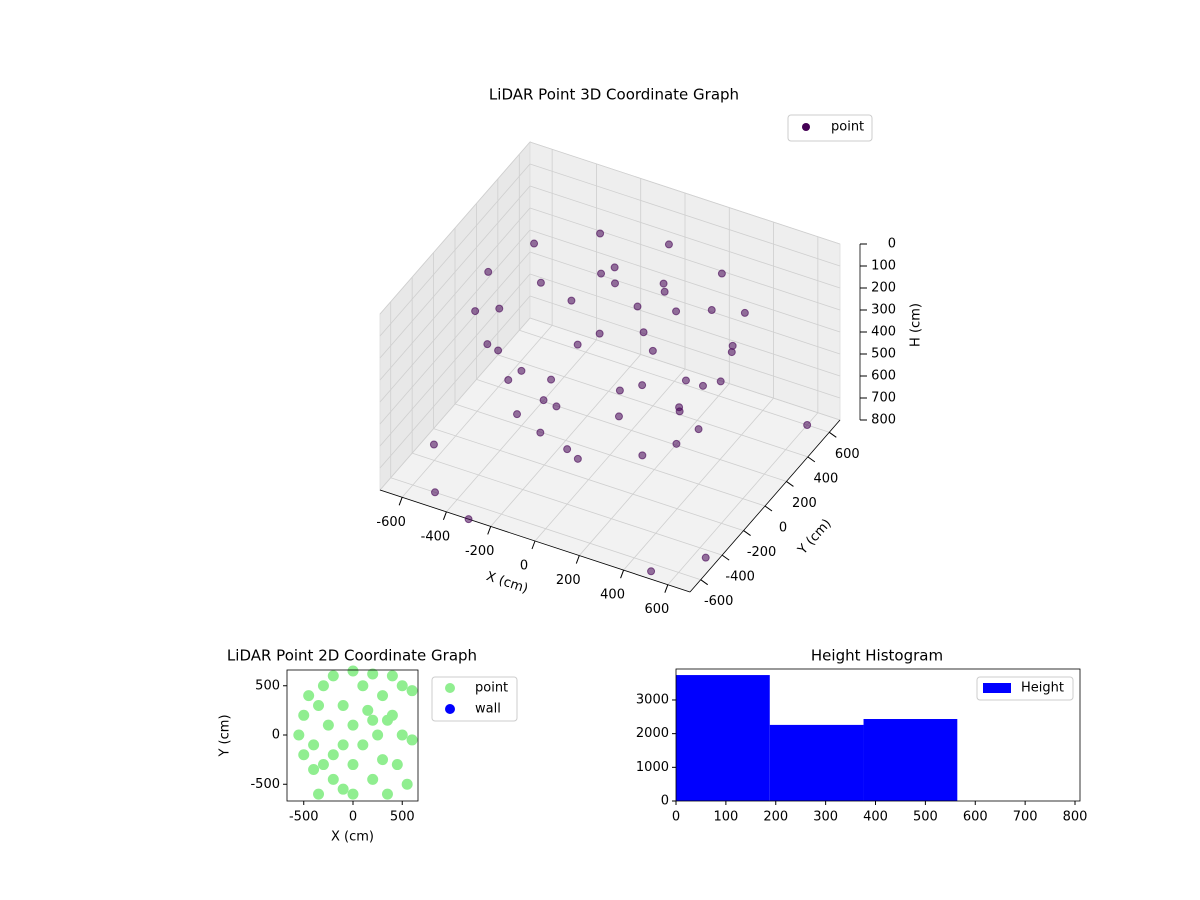 The width and height of the screenshot is (1200, 900). What do you see at coordinates (612, 595) in the screenshot?
I see `x-tick-label: 400` at bounding box center [612, 595].